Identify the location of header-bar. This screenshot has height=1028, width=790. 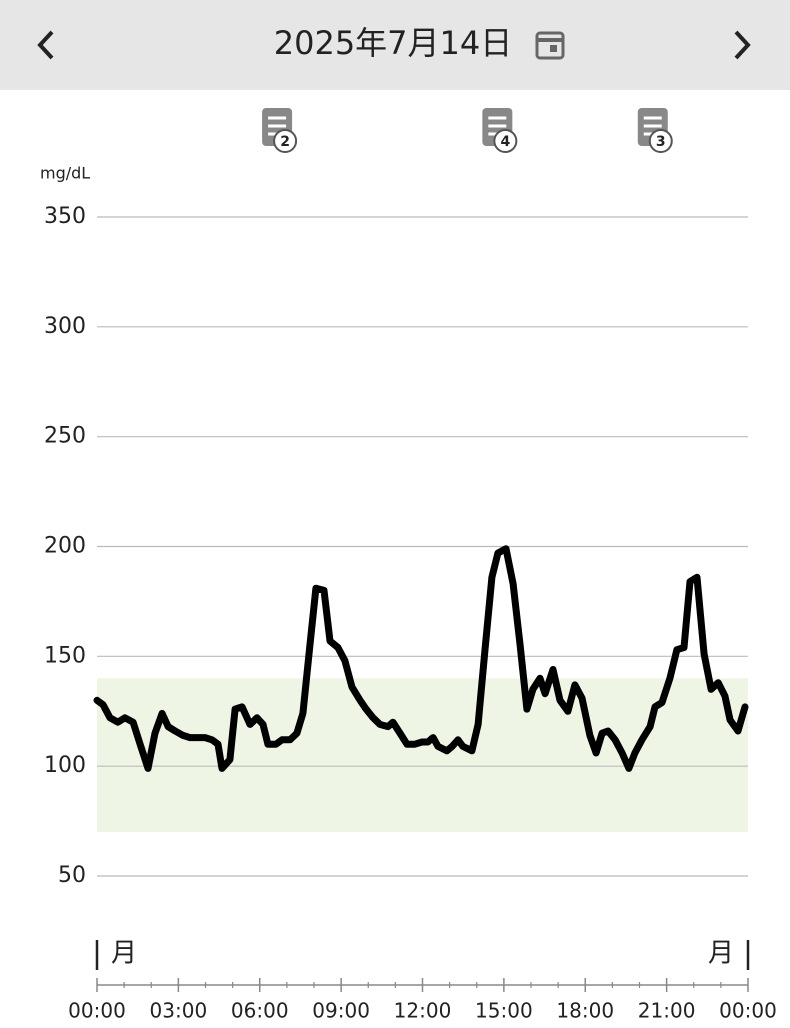
(395, 45).